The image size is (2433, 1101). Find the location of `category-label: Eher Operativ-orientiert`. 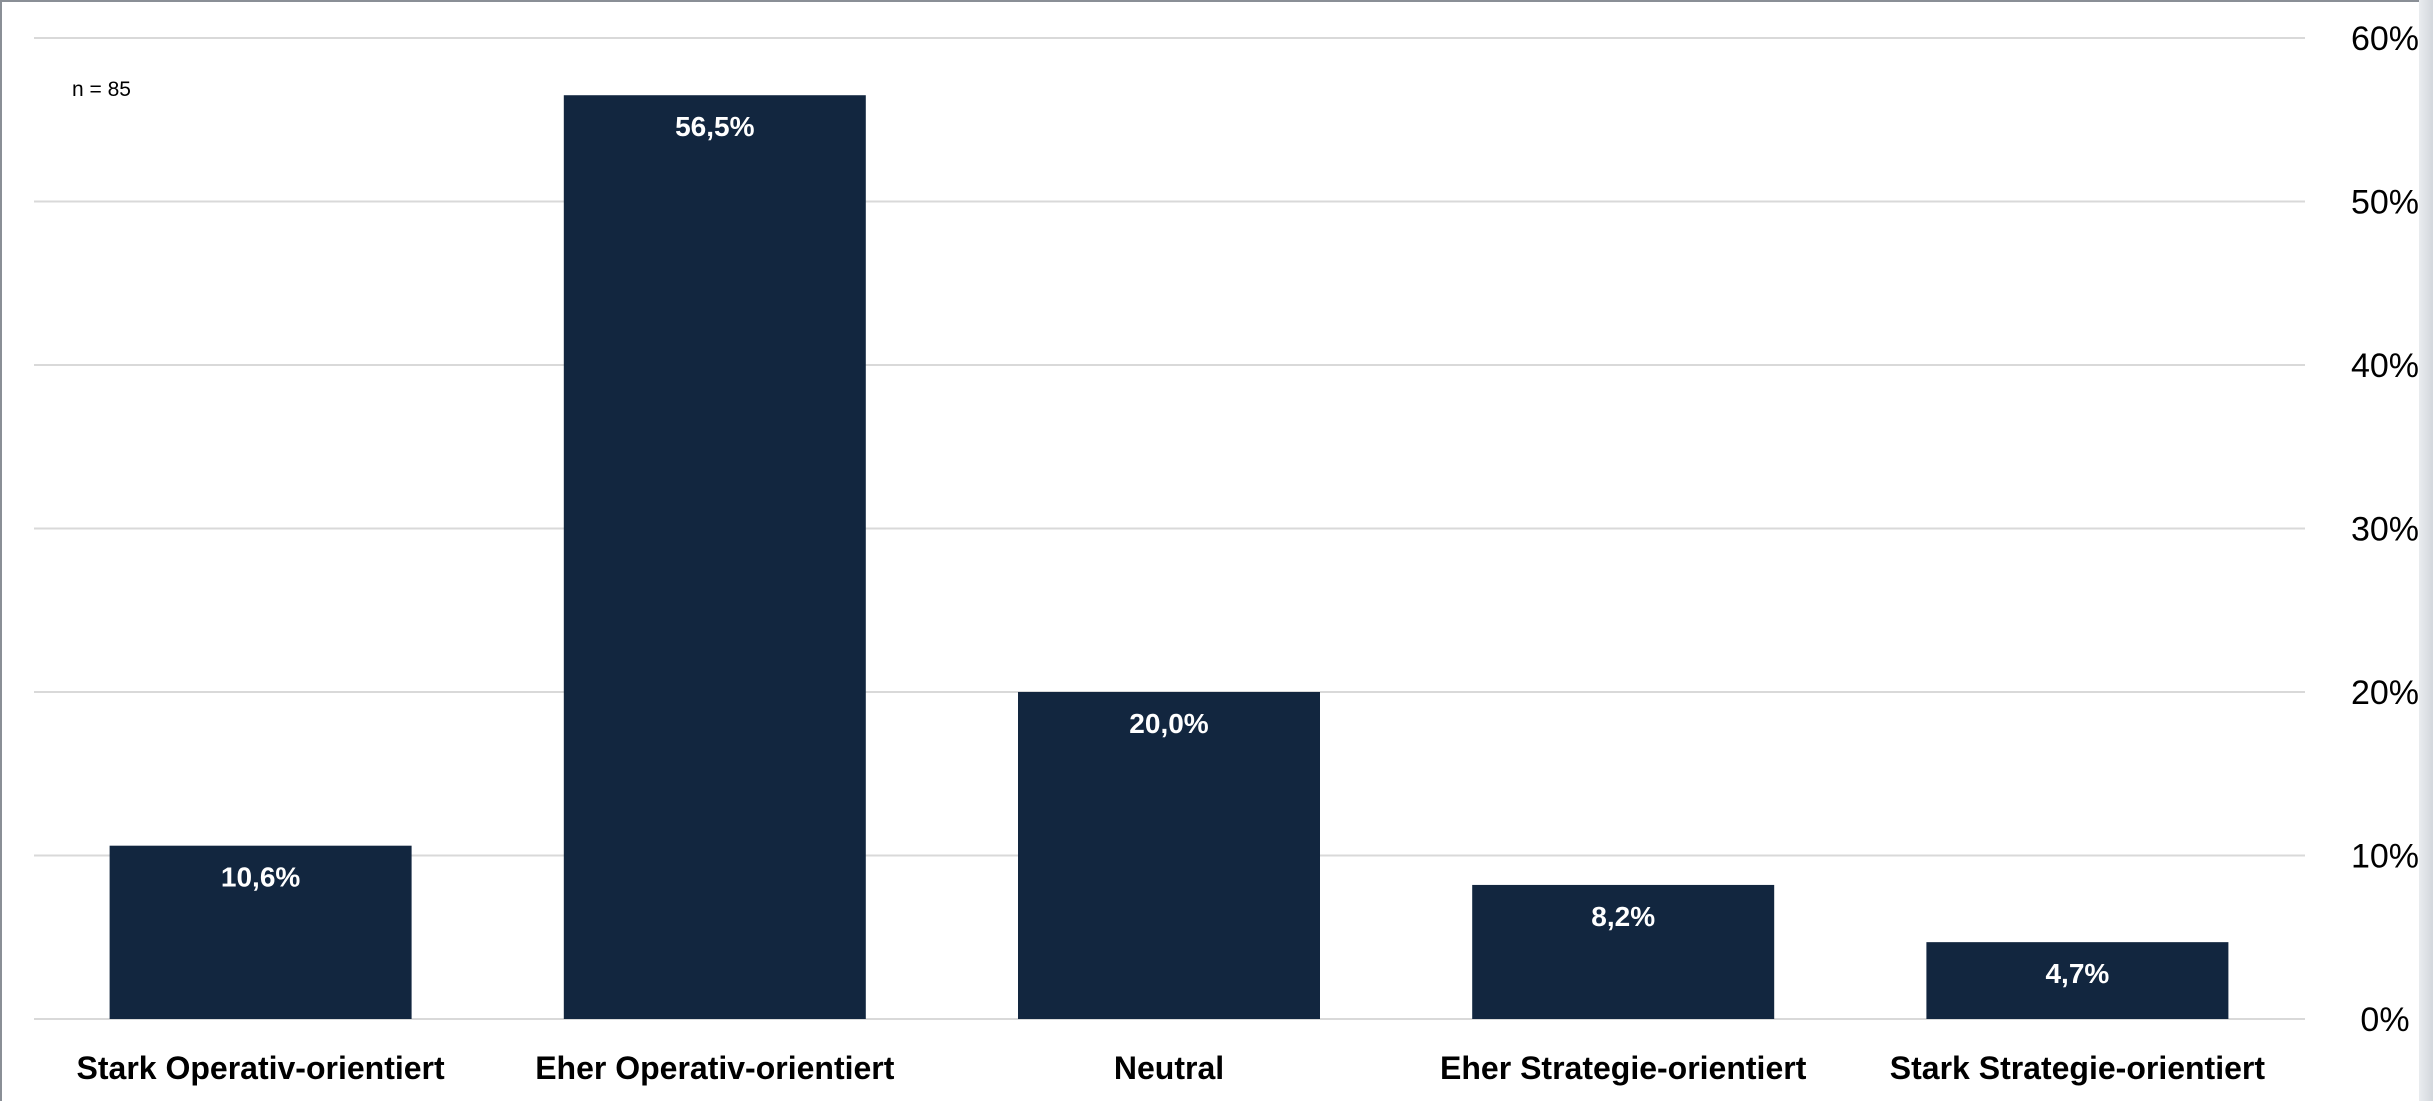

category-label: Eher Operativ-orientiert is located at coordinates (715, 1068).